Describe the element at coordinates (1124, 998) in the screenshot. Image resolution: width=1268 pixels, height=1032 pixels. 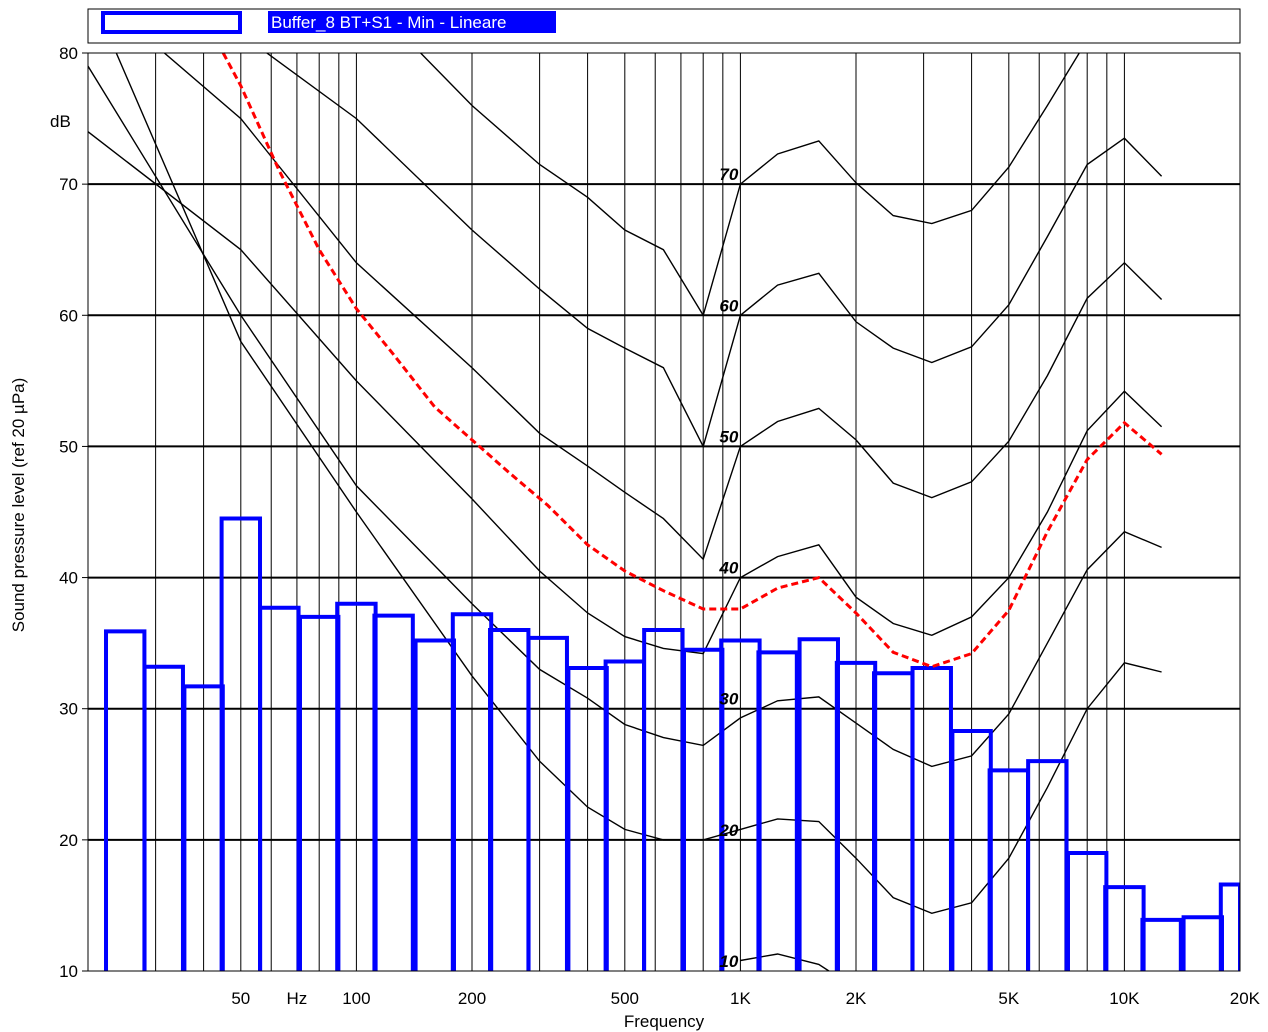
I see `x-tick-label: 10K` at that location.